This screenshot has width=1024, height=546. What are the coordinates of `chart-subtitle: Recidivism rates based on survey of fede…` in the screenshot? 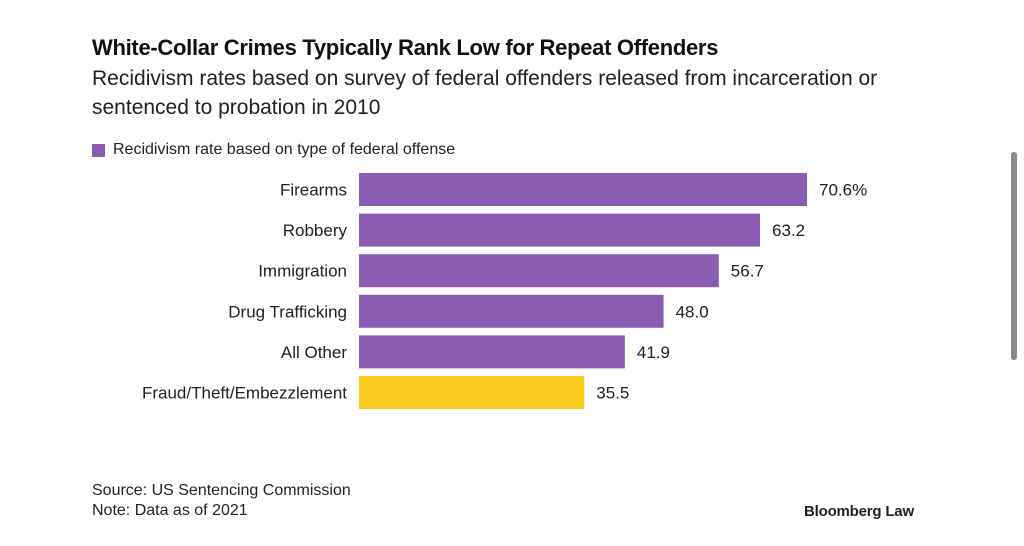 It's located at (485, 93).